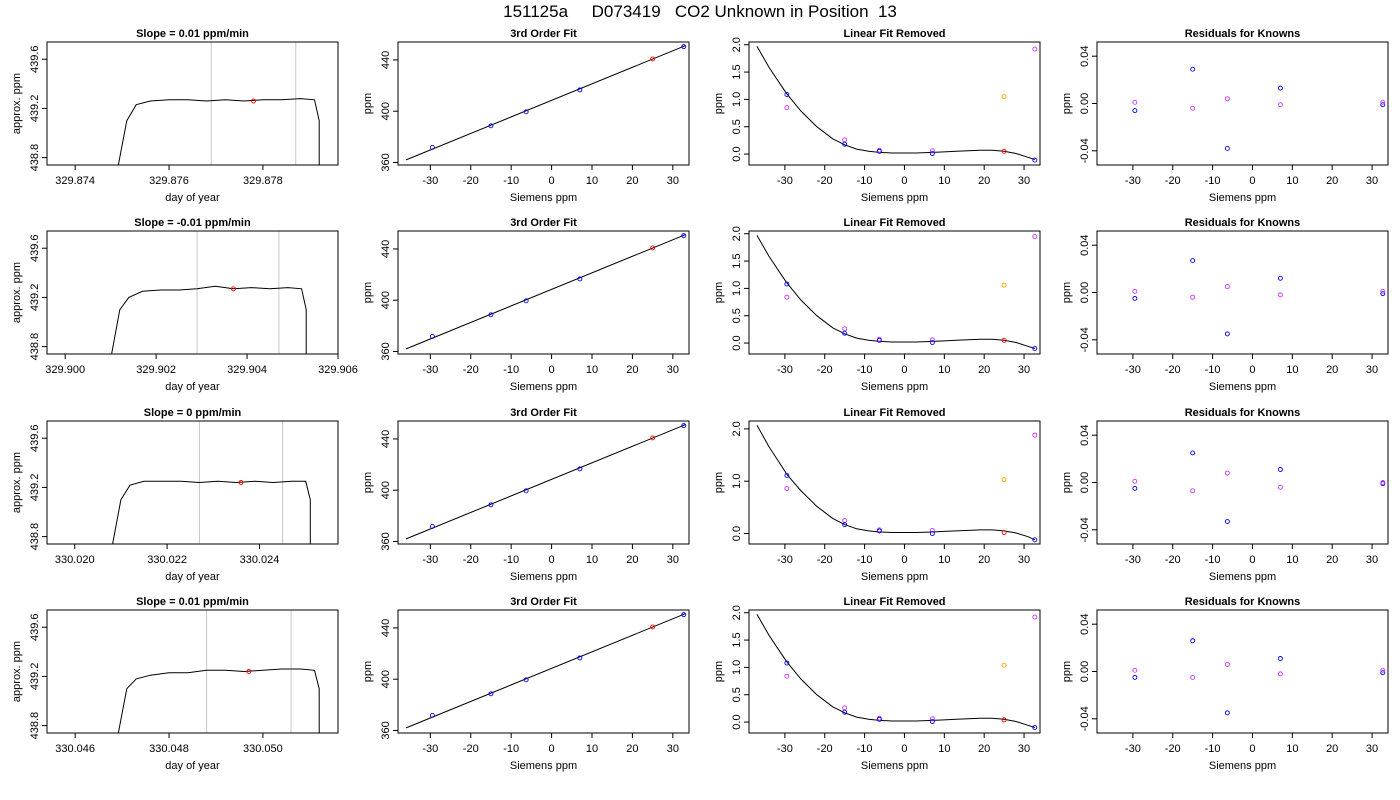 The height and width of the screenshot is (800, 1400). Describe the element at coordinates (249, 671) in the screenshot. I see `mean-point` at that location.